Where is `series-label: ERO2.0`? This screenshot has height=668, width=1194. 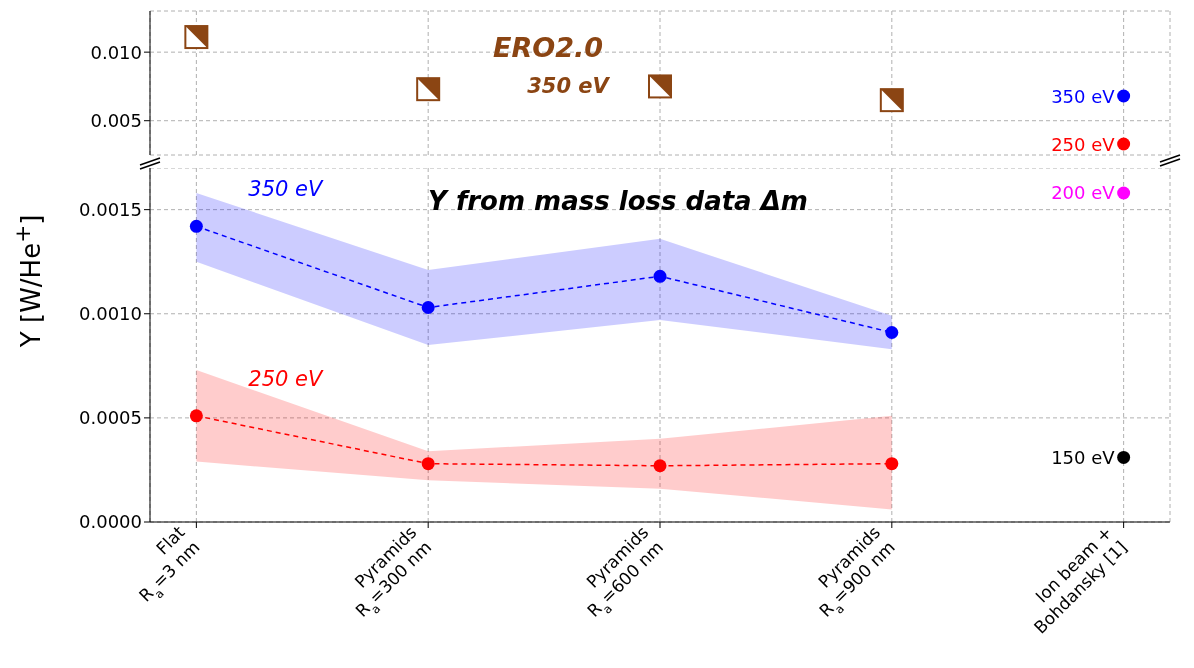 series-label: ERO2.0 is located at coordinates (548, 47).